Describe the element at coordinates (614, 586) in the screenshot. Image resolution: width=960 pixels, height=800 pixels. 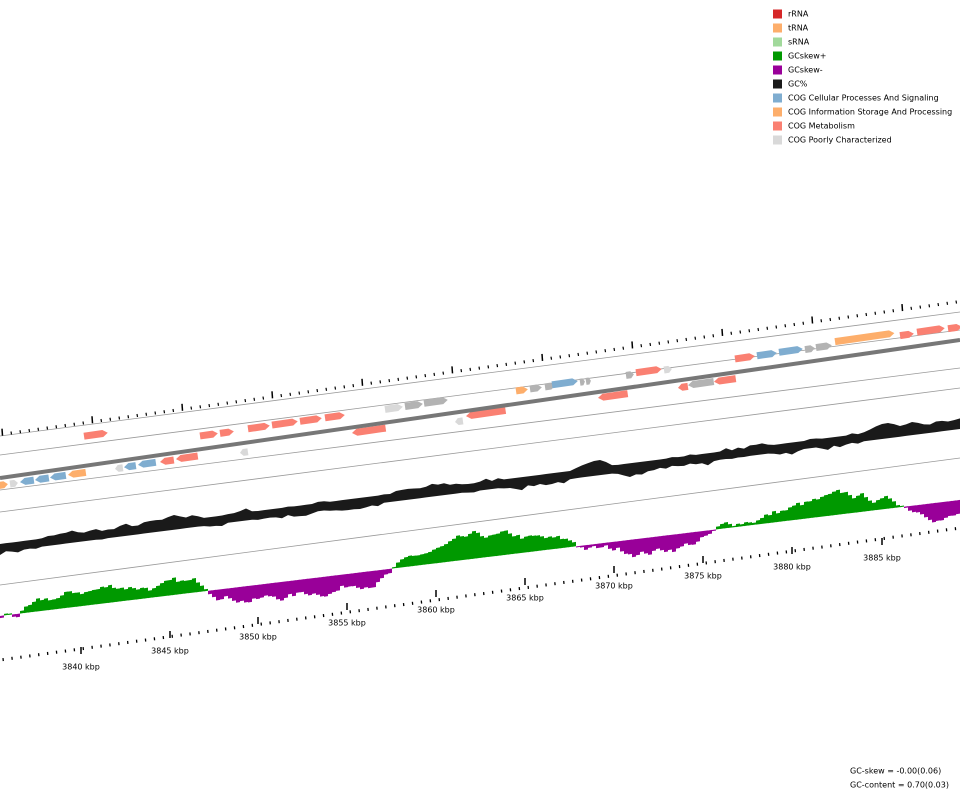
I see `scale-label: 3870 kbp` at that location.